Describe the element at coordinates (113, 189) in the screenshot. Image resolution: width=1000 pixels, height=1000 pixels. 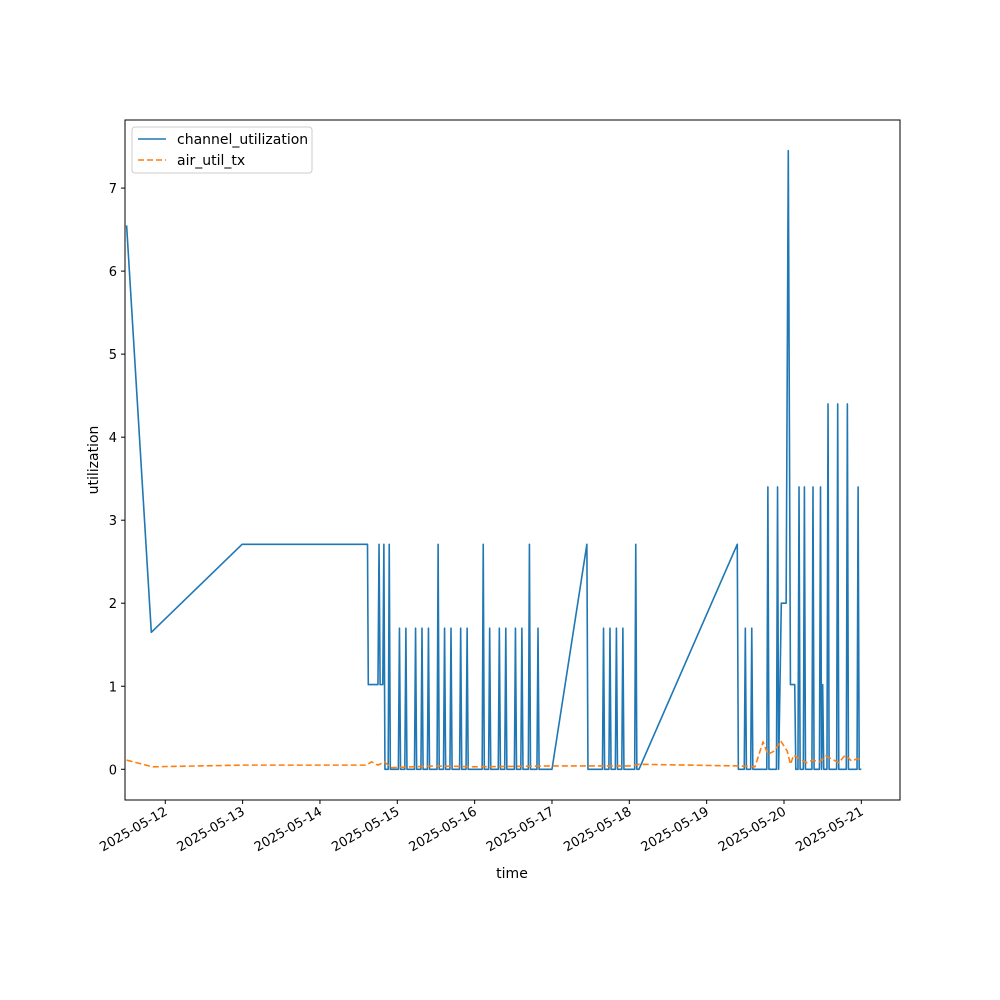
I see `y-tick-label: 7` at that location.